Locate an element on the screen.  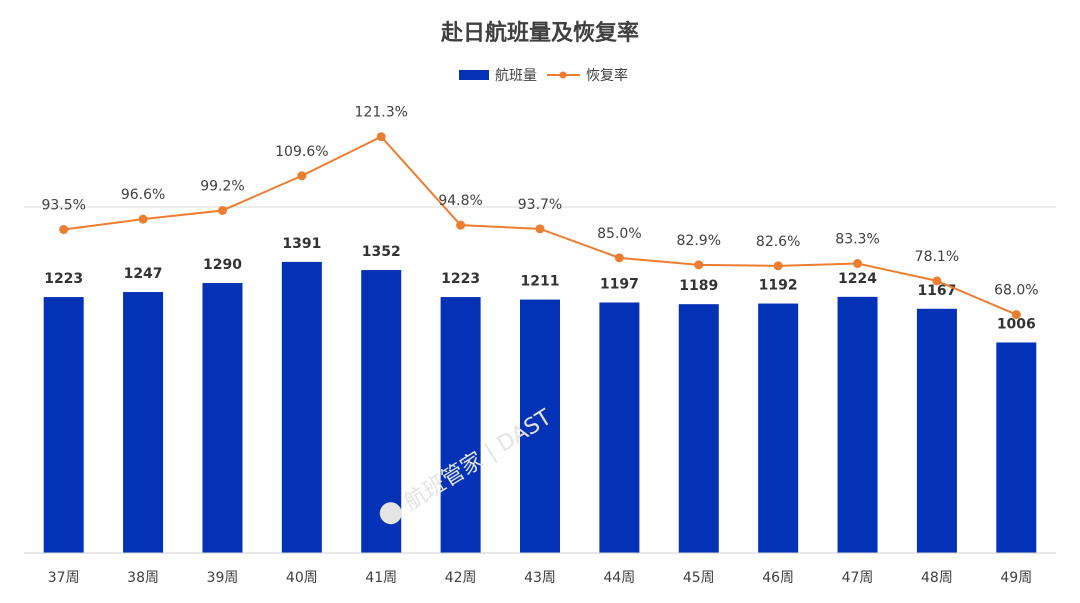
rate-value-label: 109.6% is located at coordinates (301, 152).